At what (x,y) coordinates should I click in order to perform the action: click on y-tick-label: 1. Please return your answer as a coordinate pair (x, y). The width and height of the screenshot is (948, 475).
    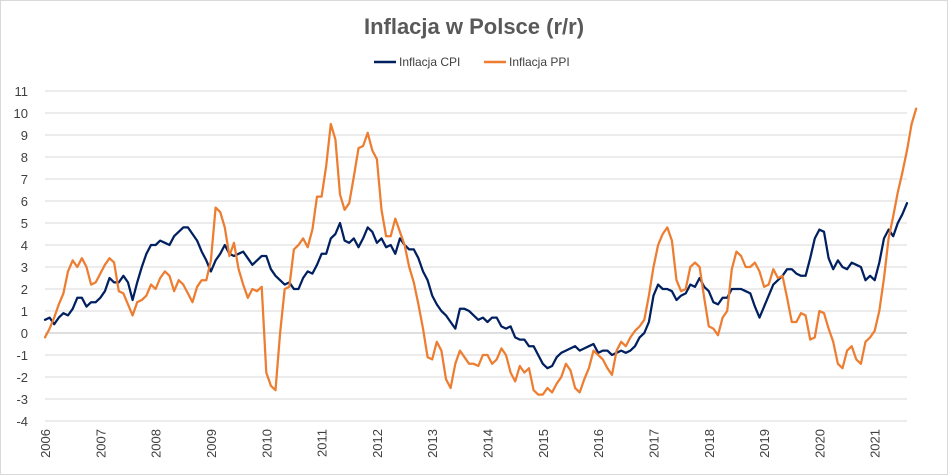
    Looking at the image, I should click on (24, 311).